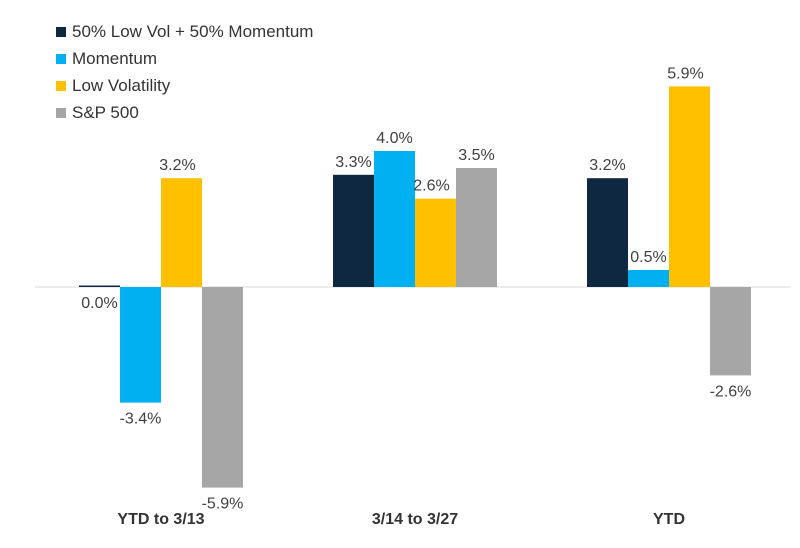 This screenshot has height=548, width=800. I want to click on value-label-50-low-vol-50-momentum-ytd: 3.2%, so click(607, 165).